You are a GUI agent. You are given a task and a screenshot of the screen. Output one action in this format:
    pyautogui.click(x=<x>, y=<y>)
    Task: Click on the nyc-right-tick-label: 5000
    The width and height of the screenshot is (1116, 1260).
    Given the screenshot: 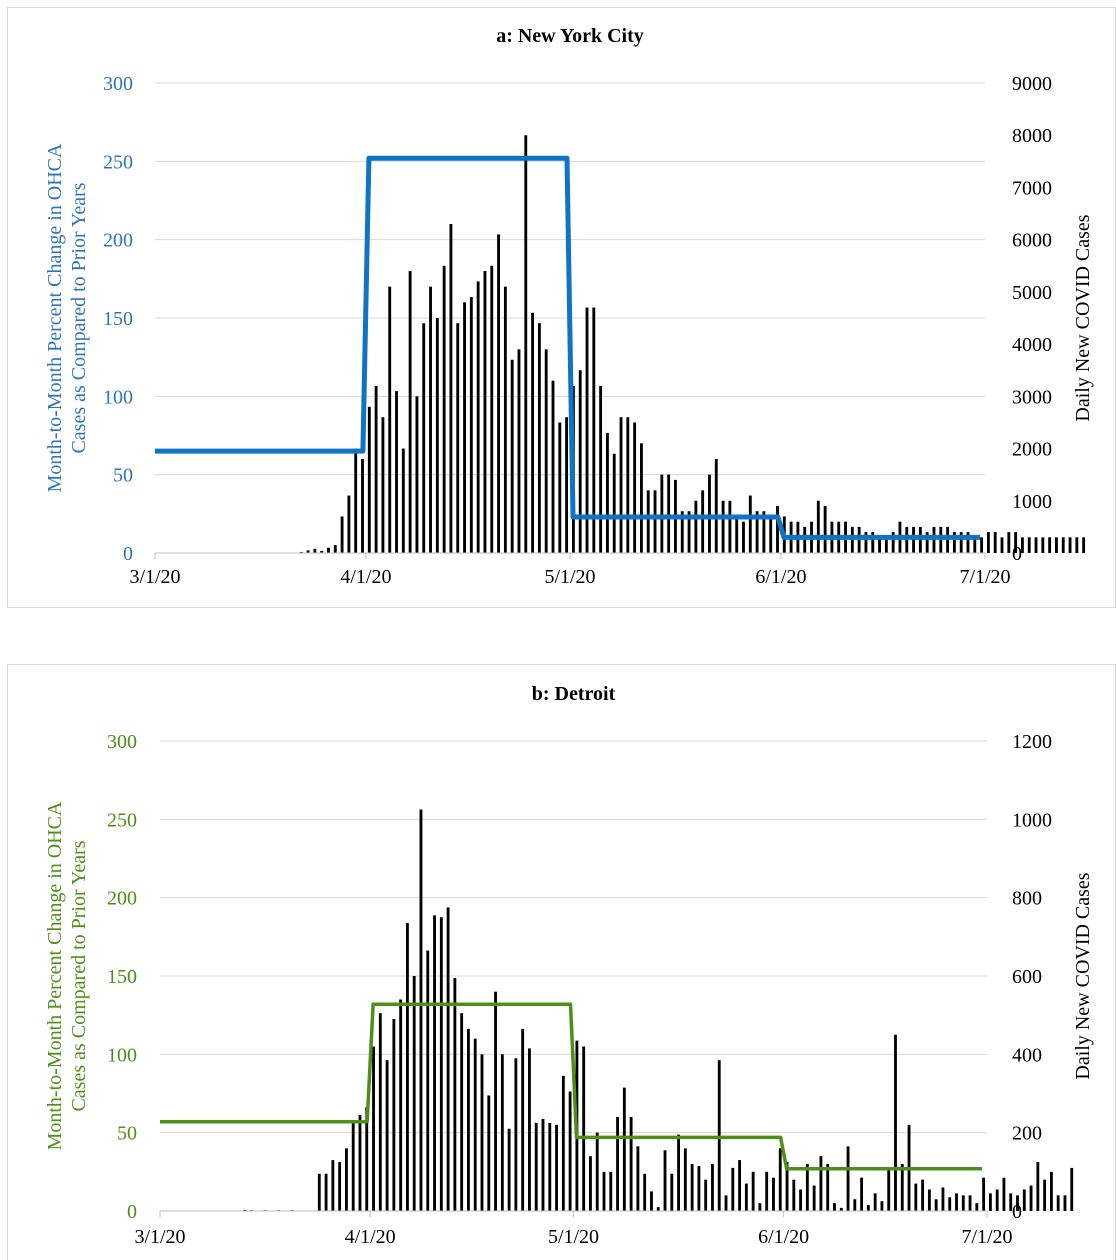 What is the action you would take?
    pyautogui.click(x=1032, y=293)
    